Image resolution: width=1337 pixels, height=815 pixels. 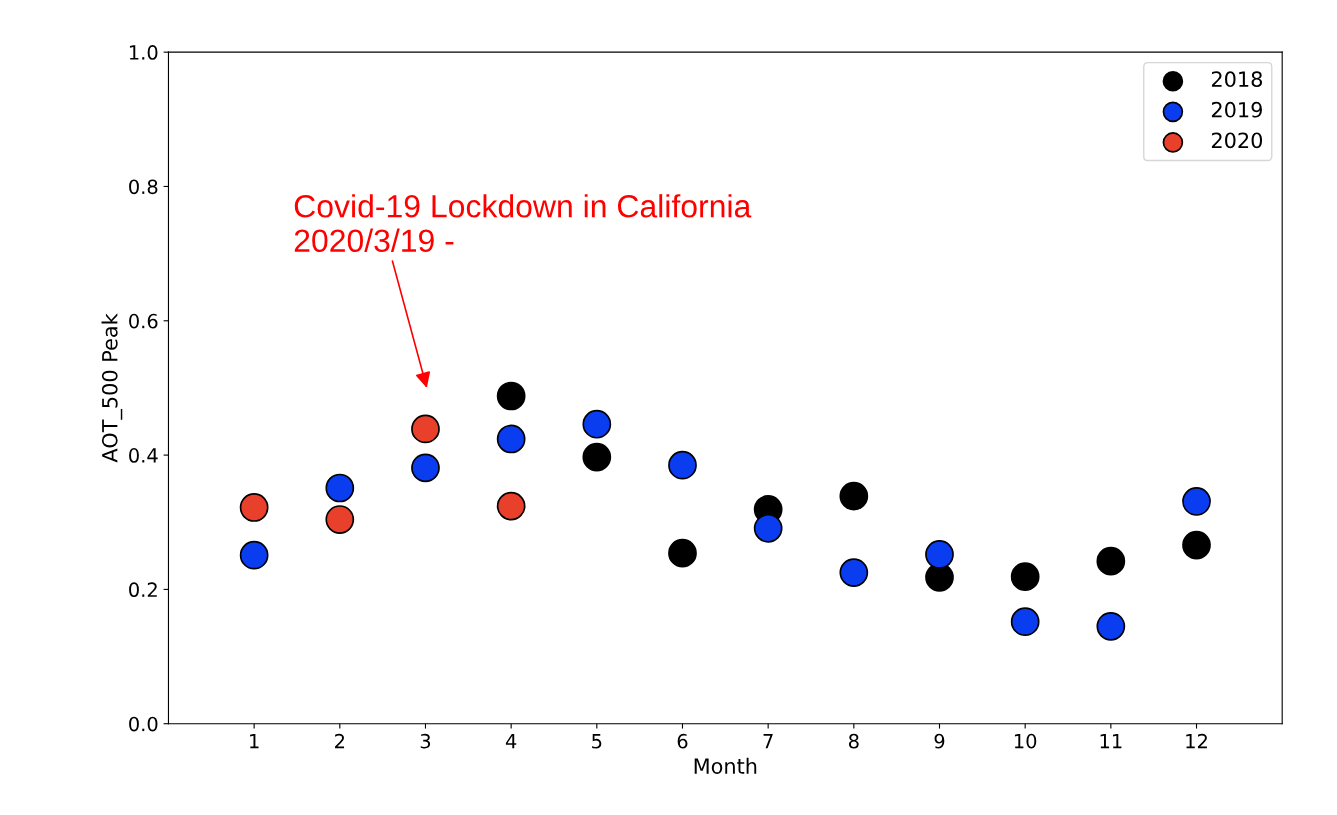 I want to click on legend-label: 2019, so click(x=1236, y=109).